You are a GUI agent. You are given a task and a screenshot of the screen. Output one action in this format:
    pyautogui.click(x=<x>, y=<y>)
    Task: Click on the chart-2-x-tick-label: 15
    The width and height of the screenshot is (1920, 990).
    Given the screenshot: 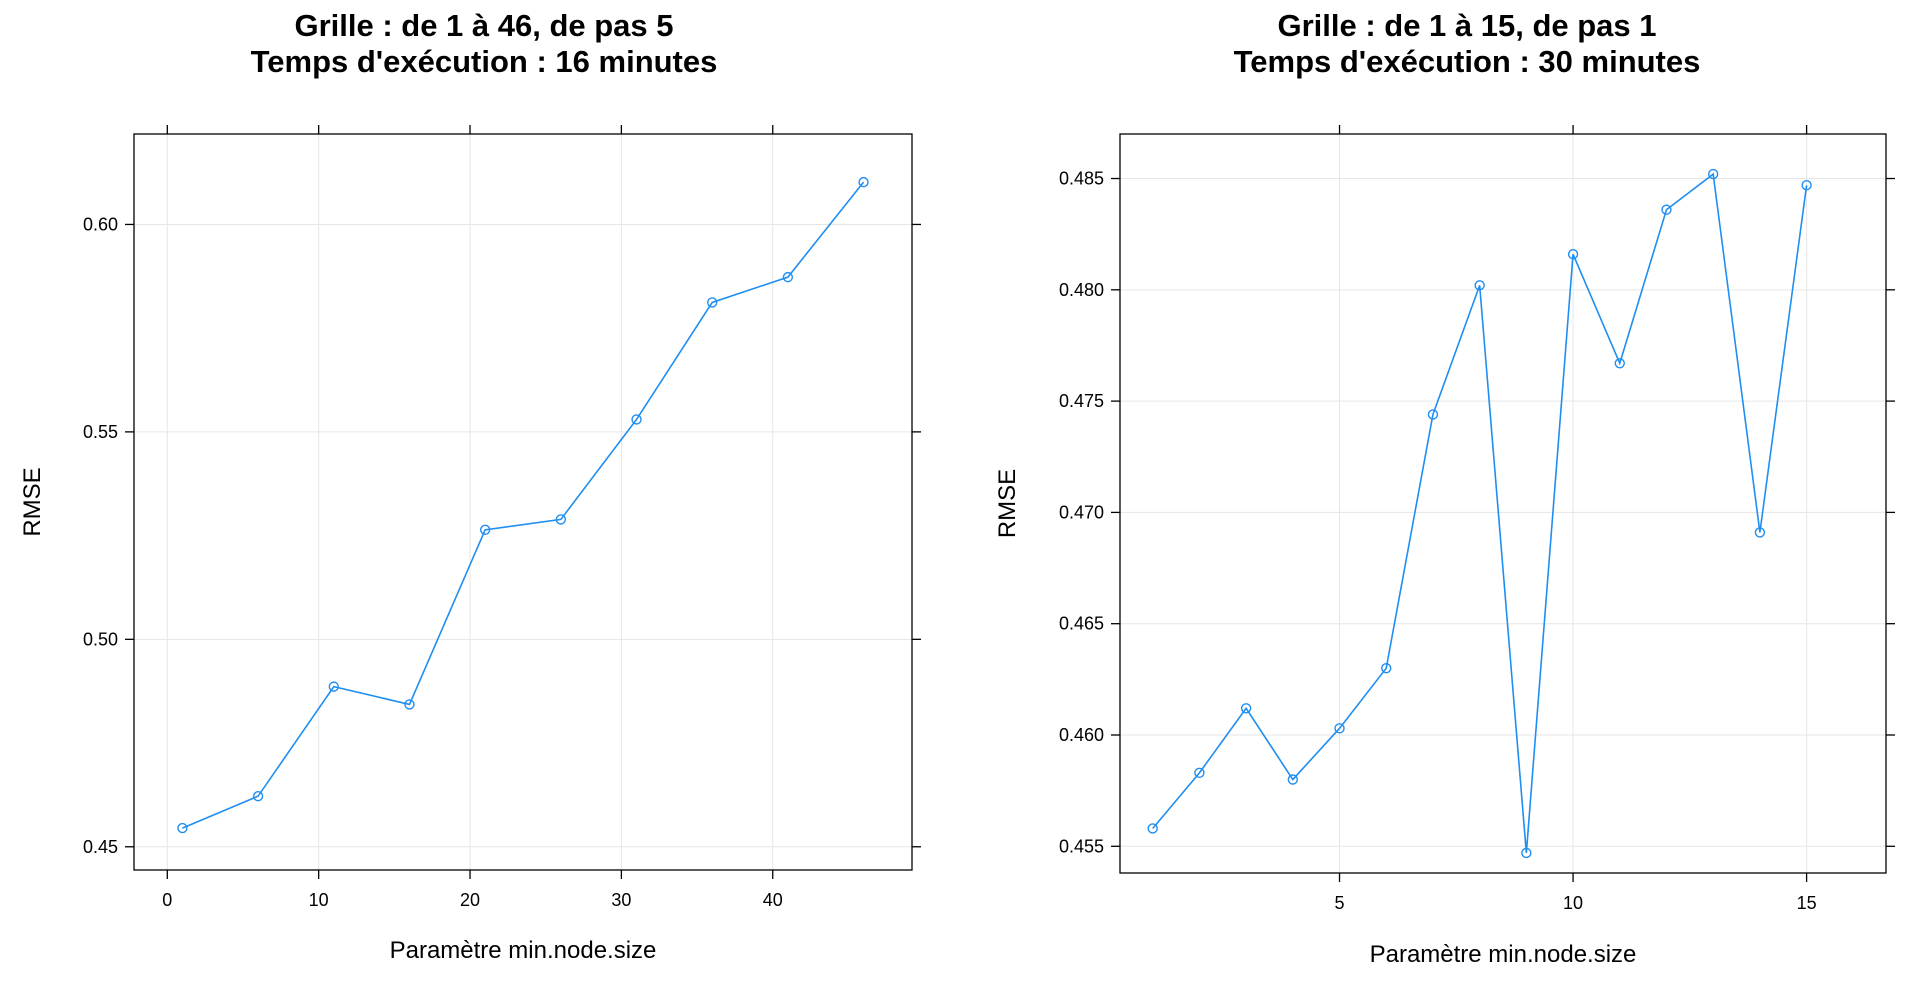 What is the action you would take?
    pyautogui.click(x=1807, y=903)
    